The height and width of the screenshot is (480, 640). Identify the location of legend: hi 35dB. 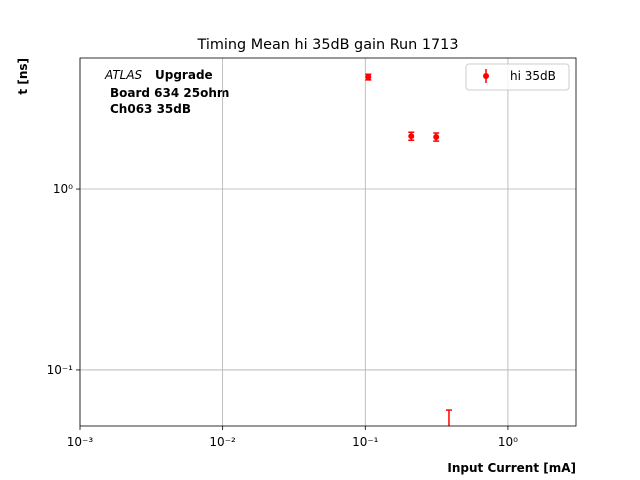
(517, 77).